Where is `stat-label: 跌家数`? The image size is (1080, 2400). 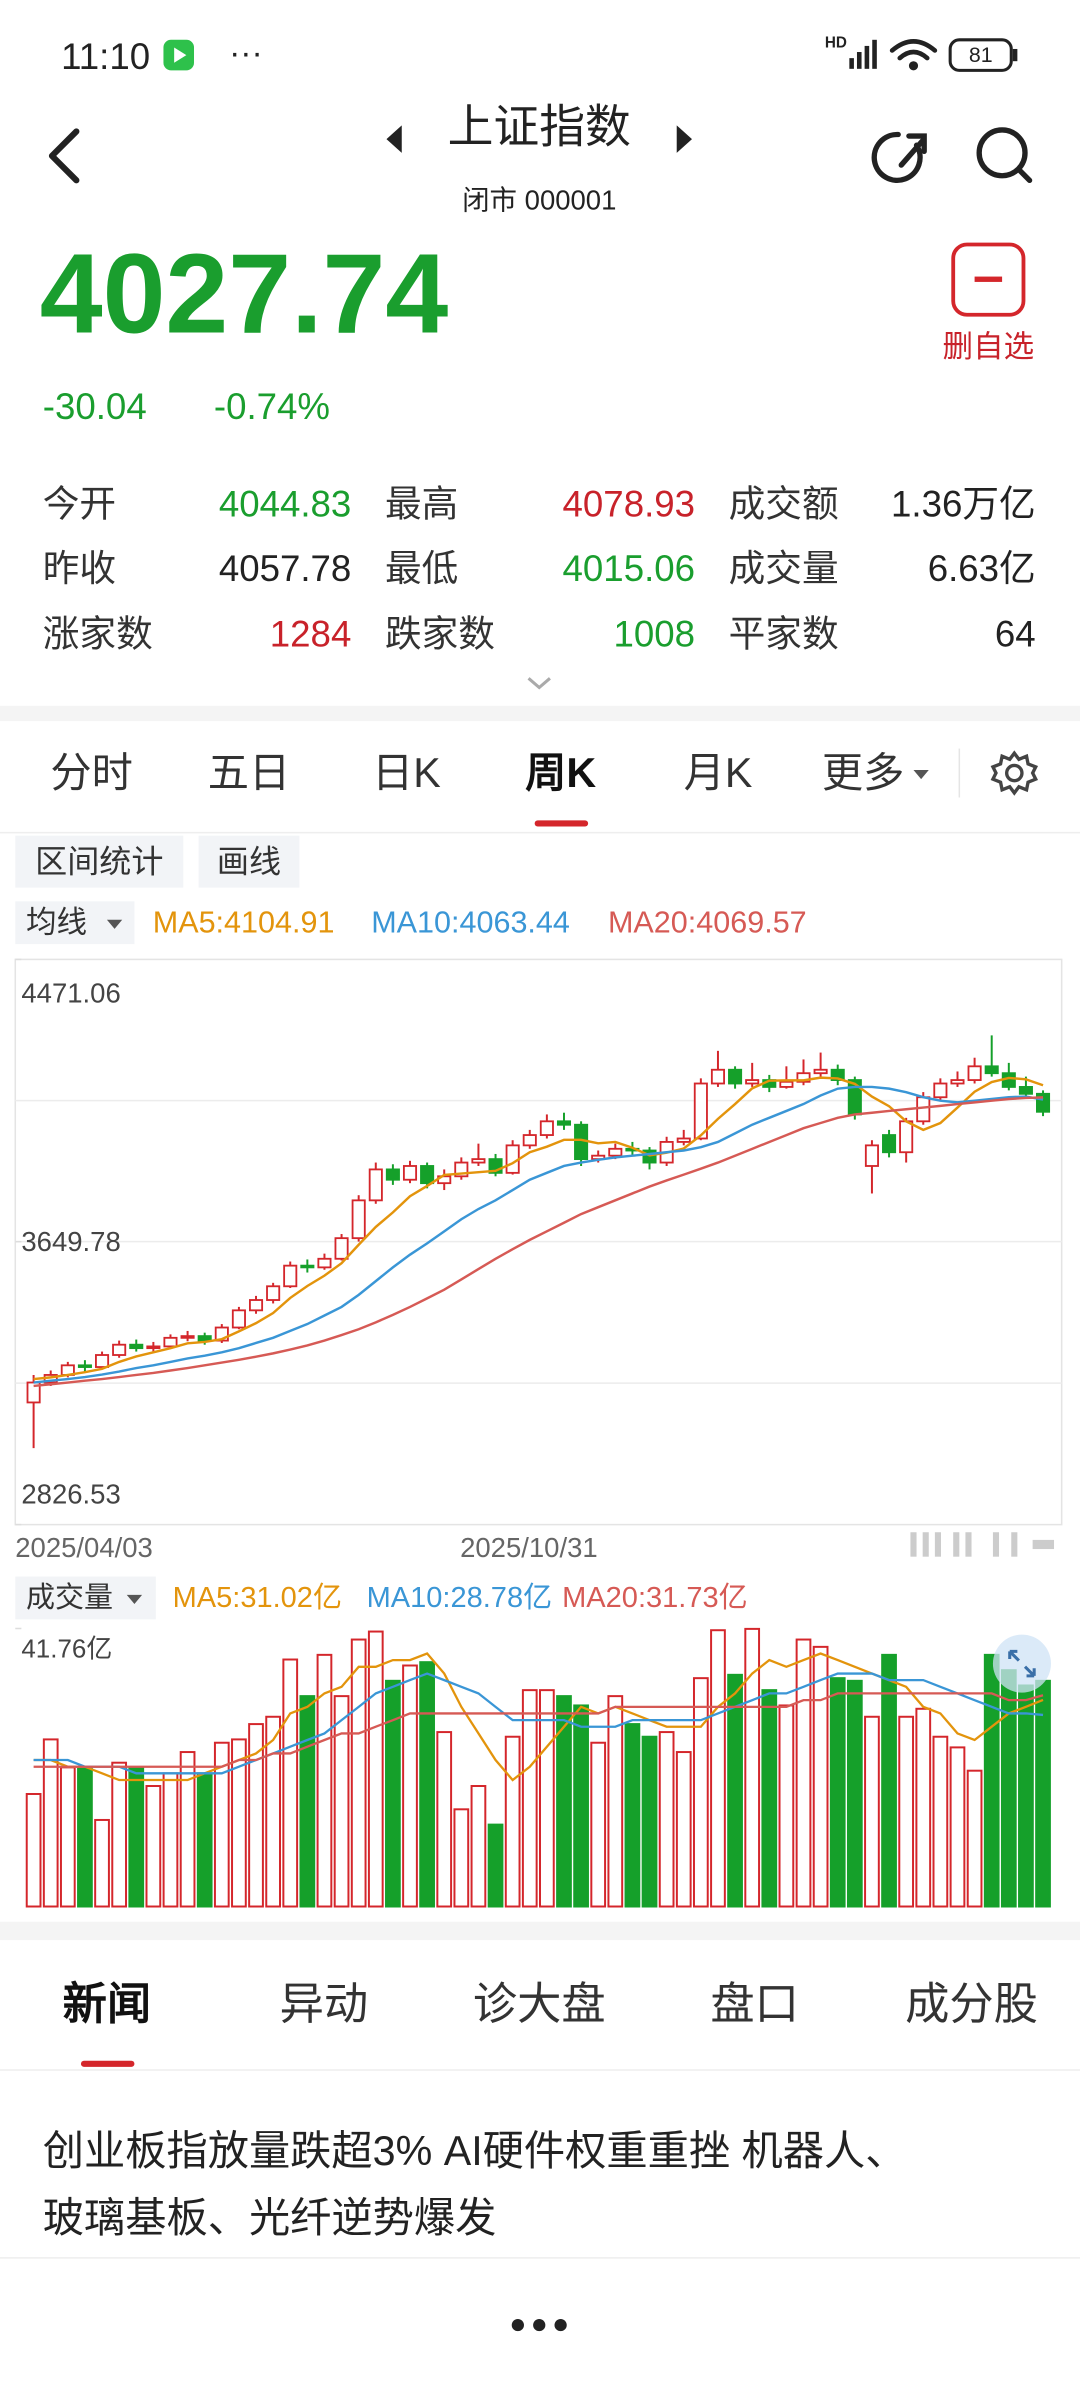
stat-label: 跌家数 is located at coordinates (440, 634).